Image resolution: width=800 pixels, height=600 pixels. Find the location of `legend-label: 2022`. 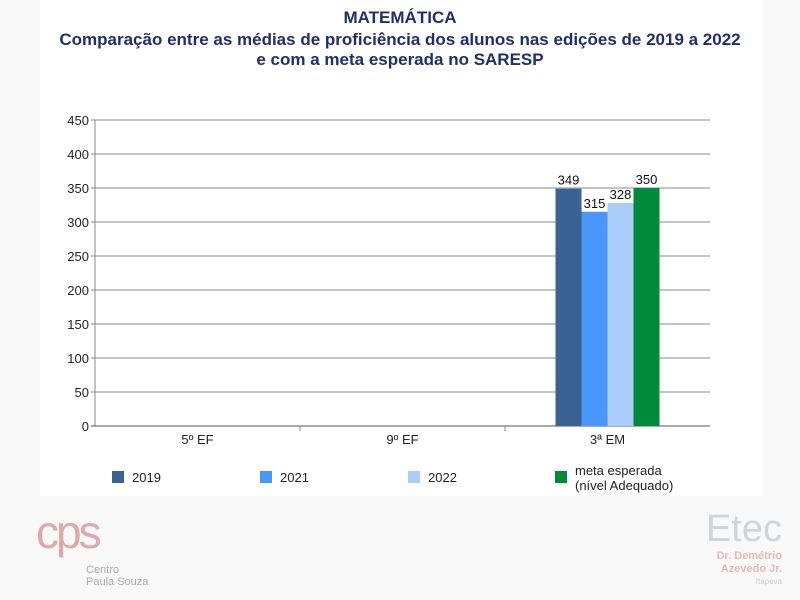

legend-label: 2022 is located at coordinates (442, 477).